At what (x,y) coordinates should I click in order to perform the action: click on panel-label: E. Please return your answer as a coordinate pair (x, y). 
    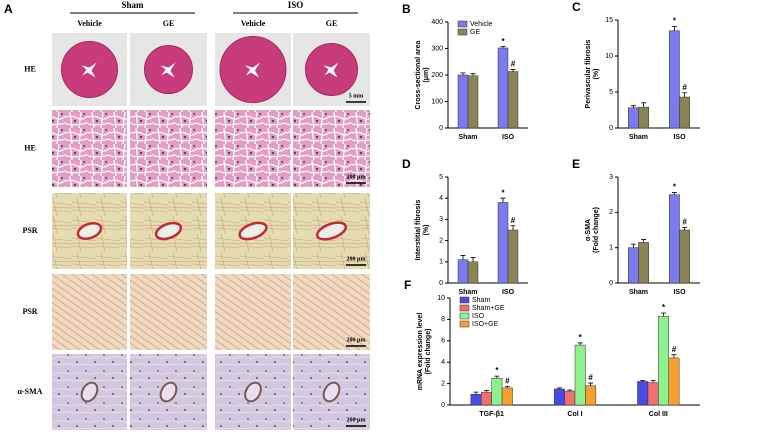
    Looking at the image, I should click on (576, 164).